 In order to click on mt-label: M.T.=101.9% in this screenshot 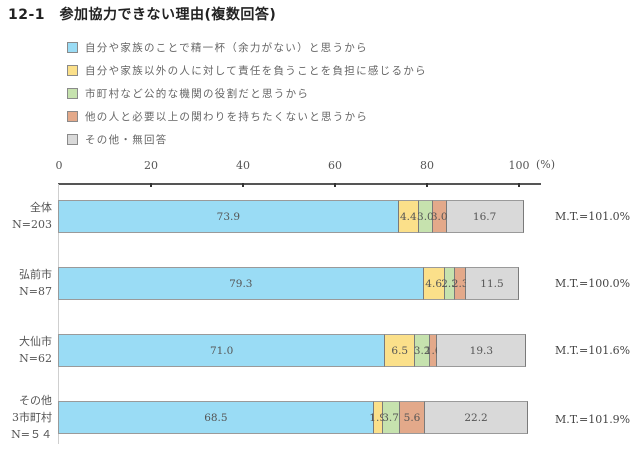, I will do `click(593, 419)`.